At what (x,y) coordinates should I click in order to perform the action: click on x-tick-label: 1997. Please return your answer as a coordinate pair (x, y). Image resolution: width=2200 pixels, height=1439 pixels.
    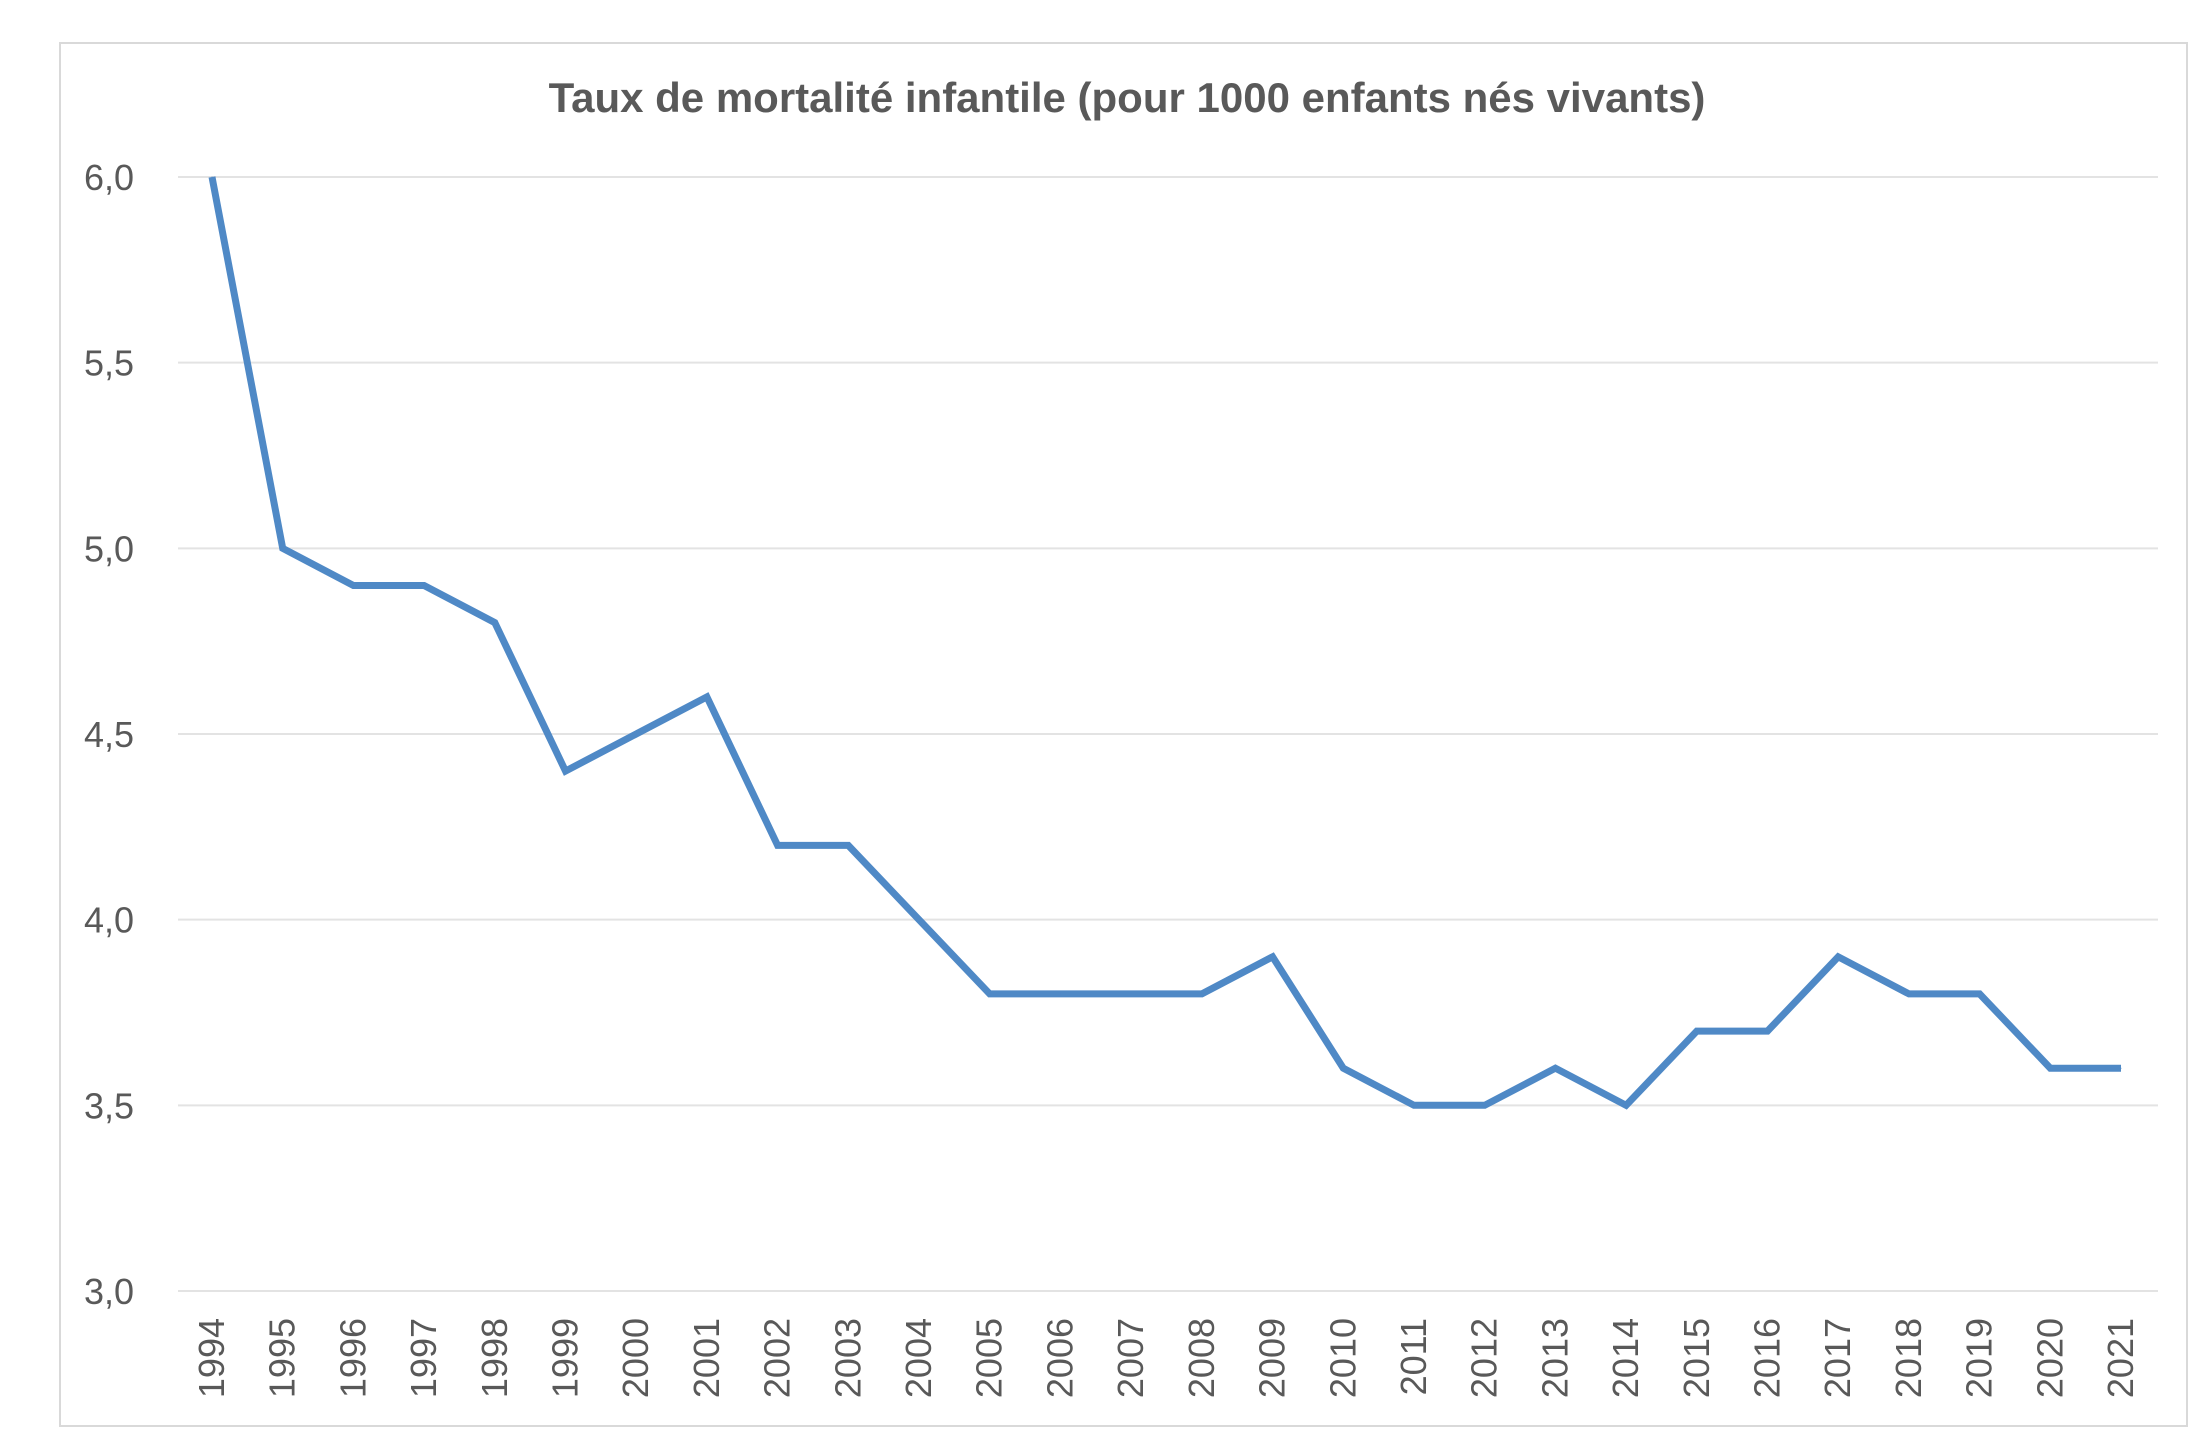
    Looking at the image, I should click on (423, 1358).